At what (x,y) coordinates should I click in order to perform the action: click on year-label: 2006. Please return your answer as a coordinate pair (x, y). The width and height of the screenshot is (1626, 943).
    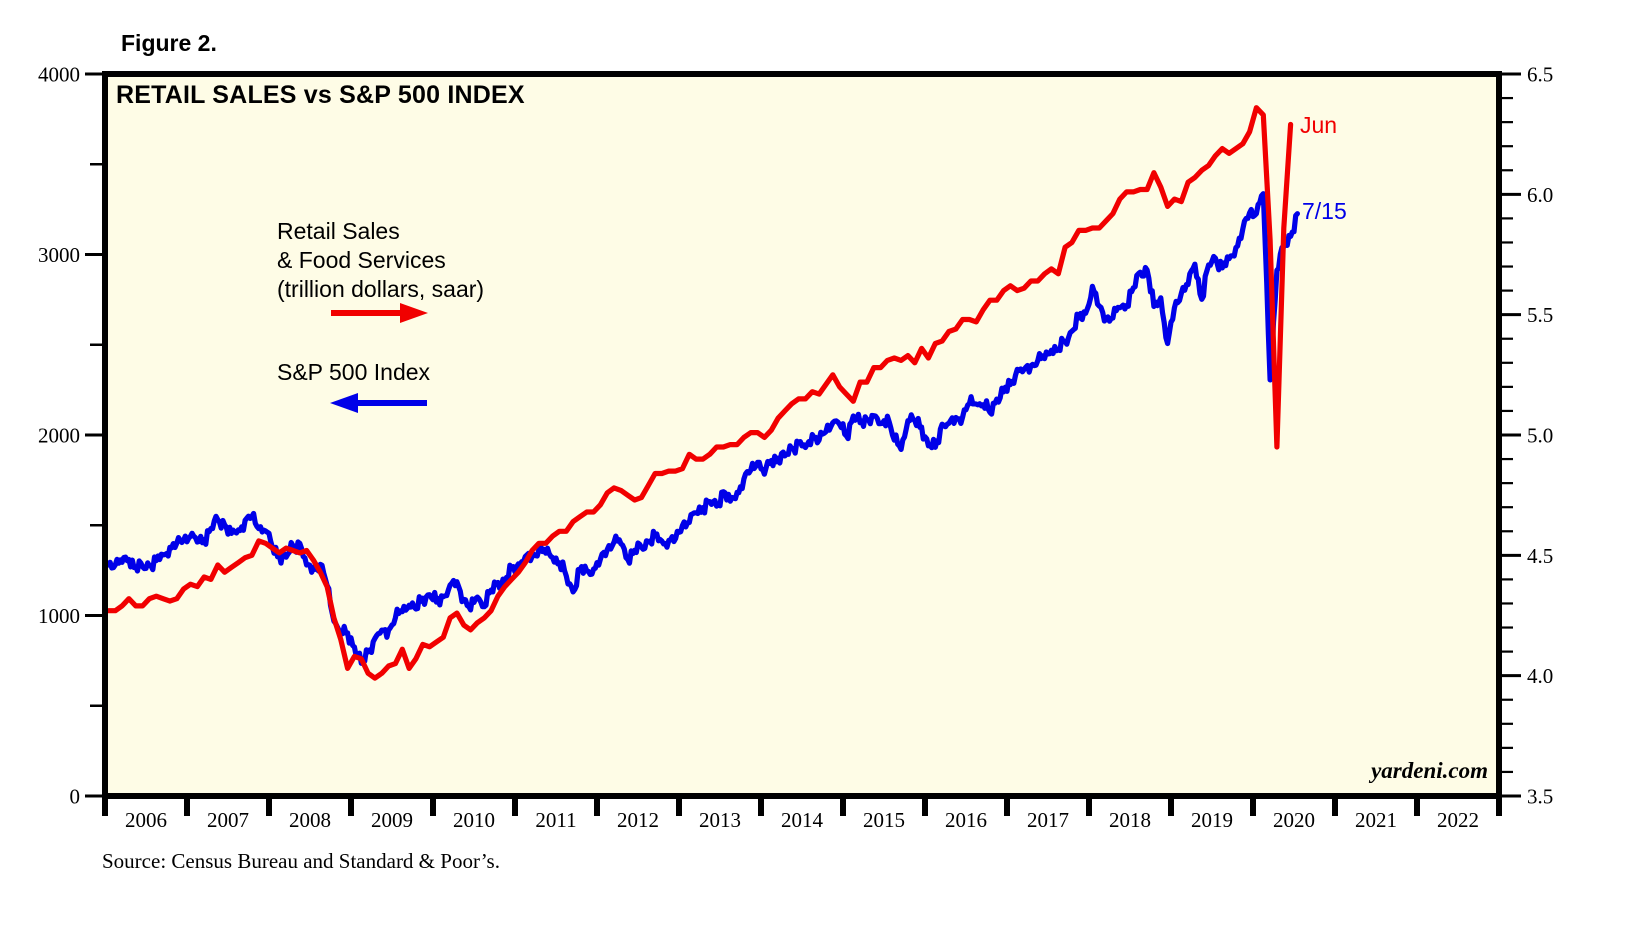
    Looking at the image, I should click on (146, 820).